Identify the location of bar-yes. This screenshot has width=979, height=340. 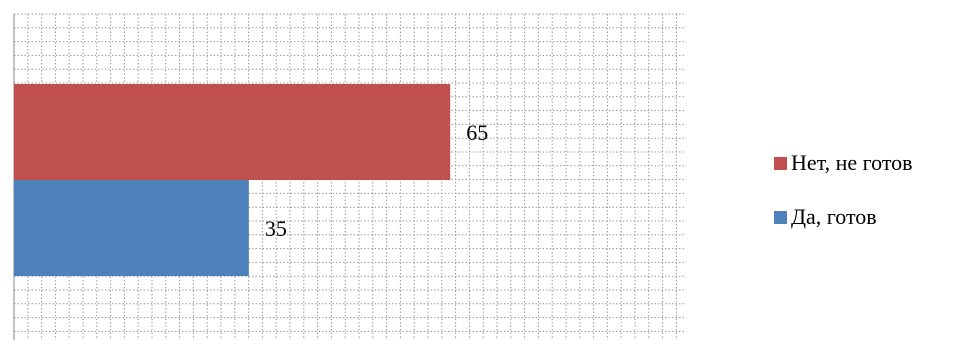
(131, 228).